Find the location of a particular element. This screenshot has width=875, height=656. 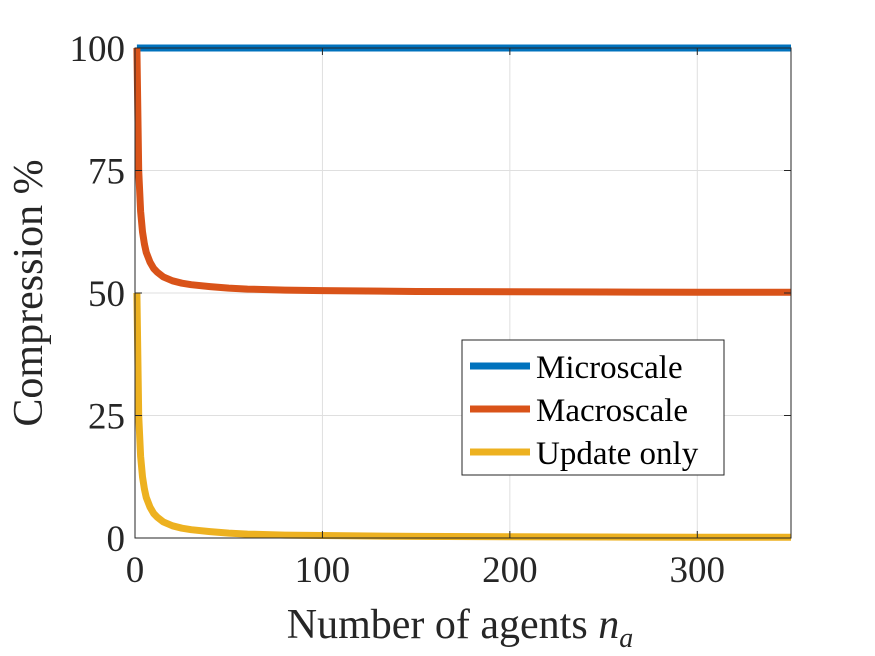

y-tick-label: 100 is located at coordinates (98, 49).